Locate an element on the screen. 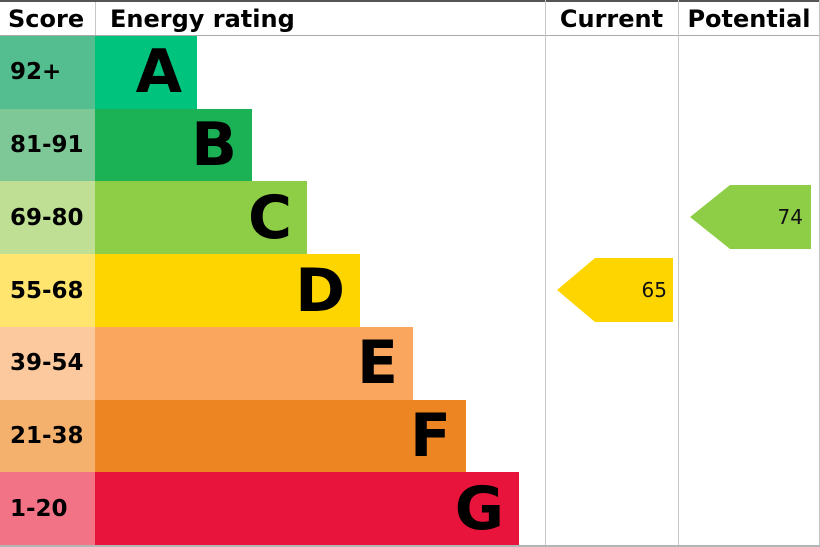 The height and width of the screenshot is (547, 820). potential-column-divider is located at coordinates (678, 273).